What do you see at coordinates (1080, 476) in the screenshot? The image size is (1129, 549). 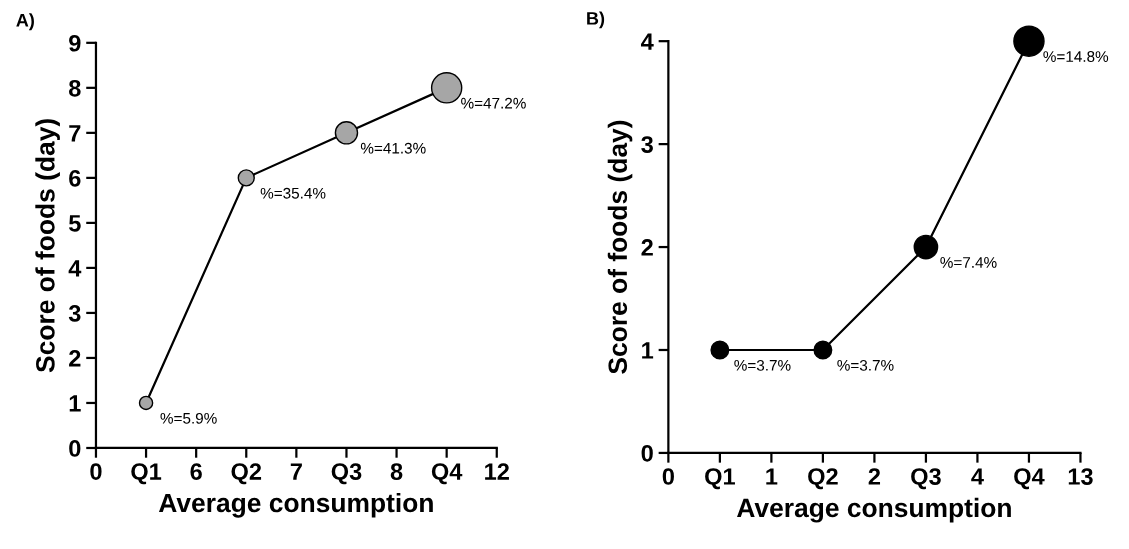 I see `x-tick-label: 13` at bounding box center [1080, 476].